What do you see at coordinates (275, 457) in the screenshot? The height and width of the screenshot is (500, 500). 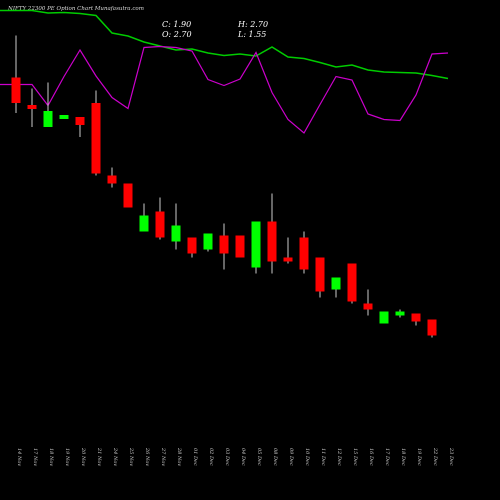 I see `x-tick-label: 08 Dec` at bounding box center [275, 457].